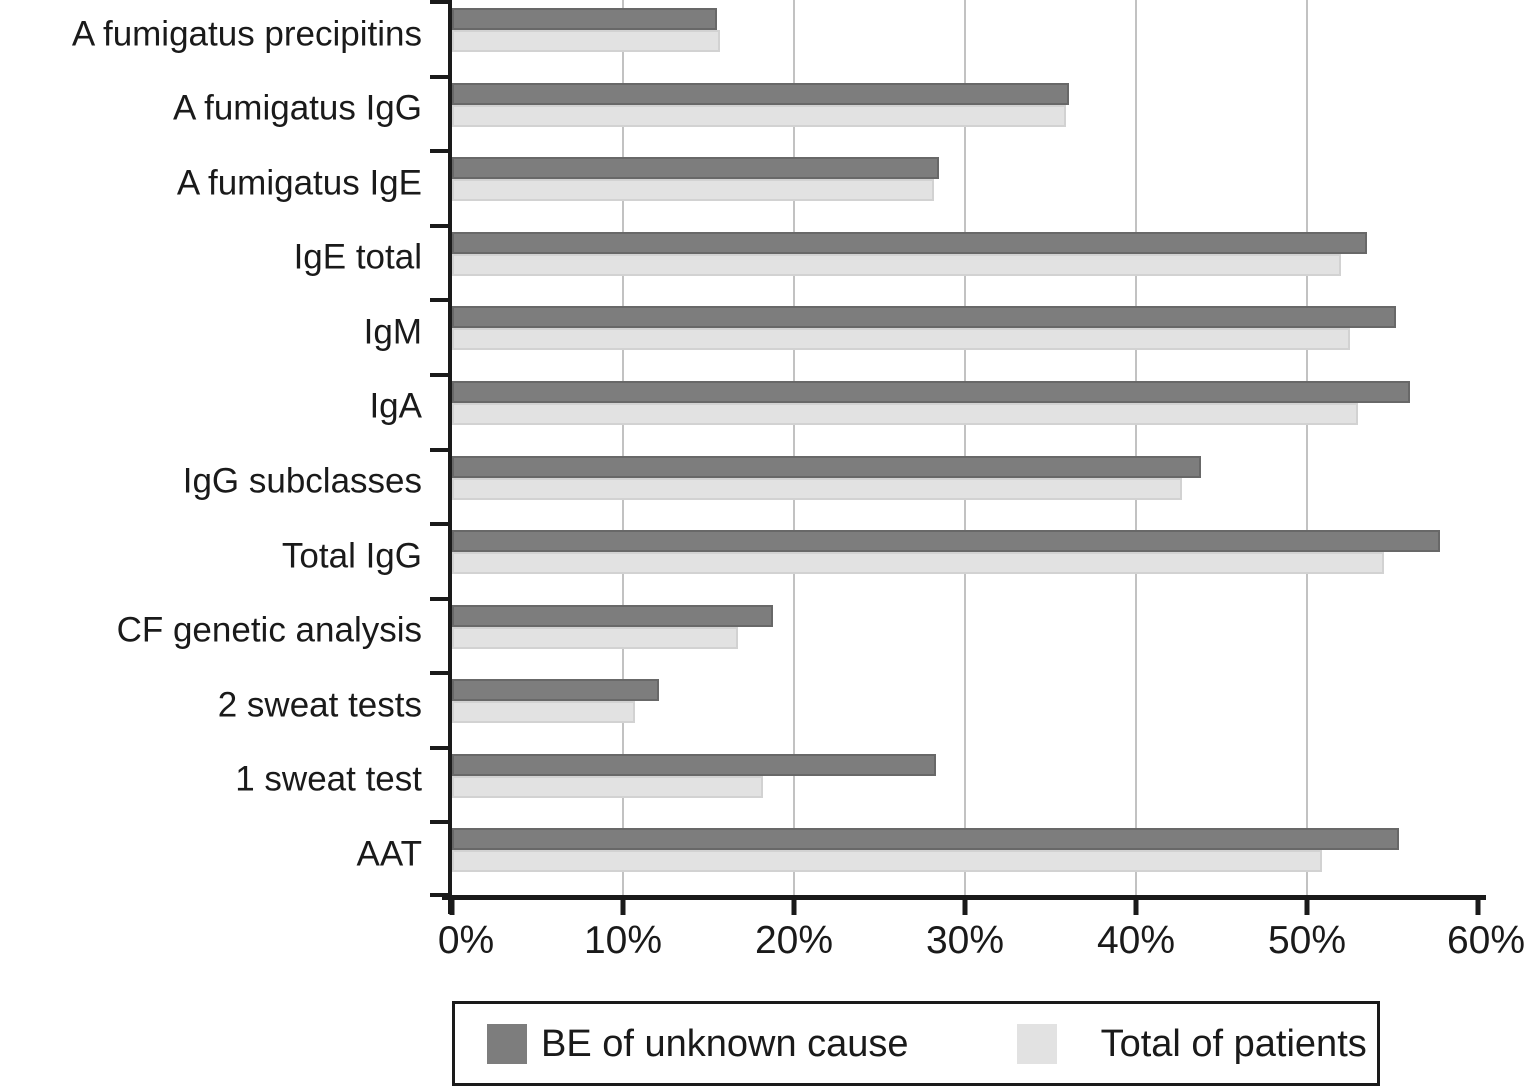 This screenshot has width=1526, height=1088. I want to click on category-label: CF genetic analysis, so click(269, 630).